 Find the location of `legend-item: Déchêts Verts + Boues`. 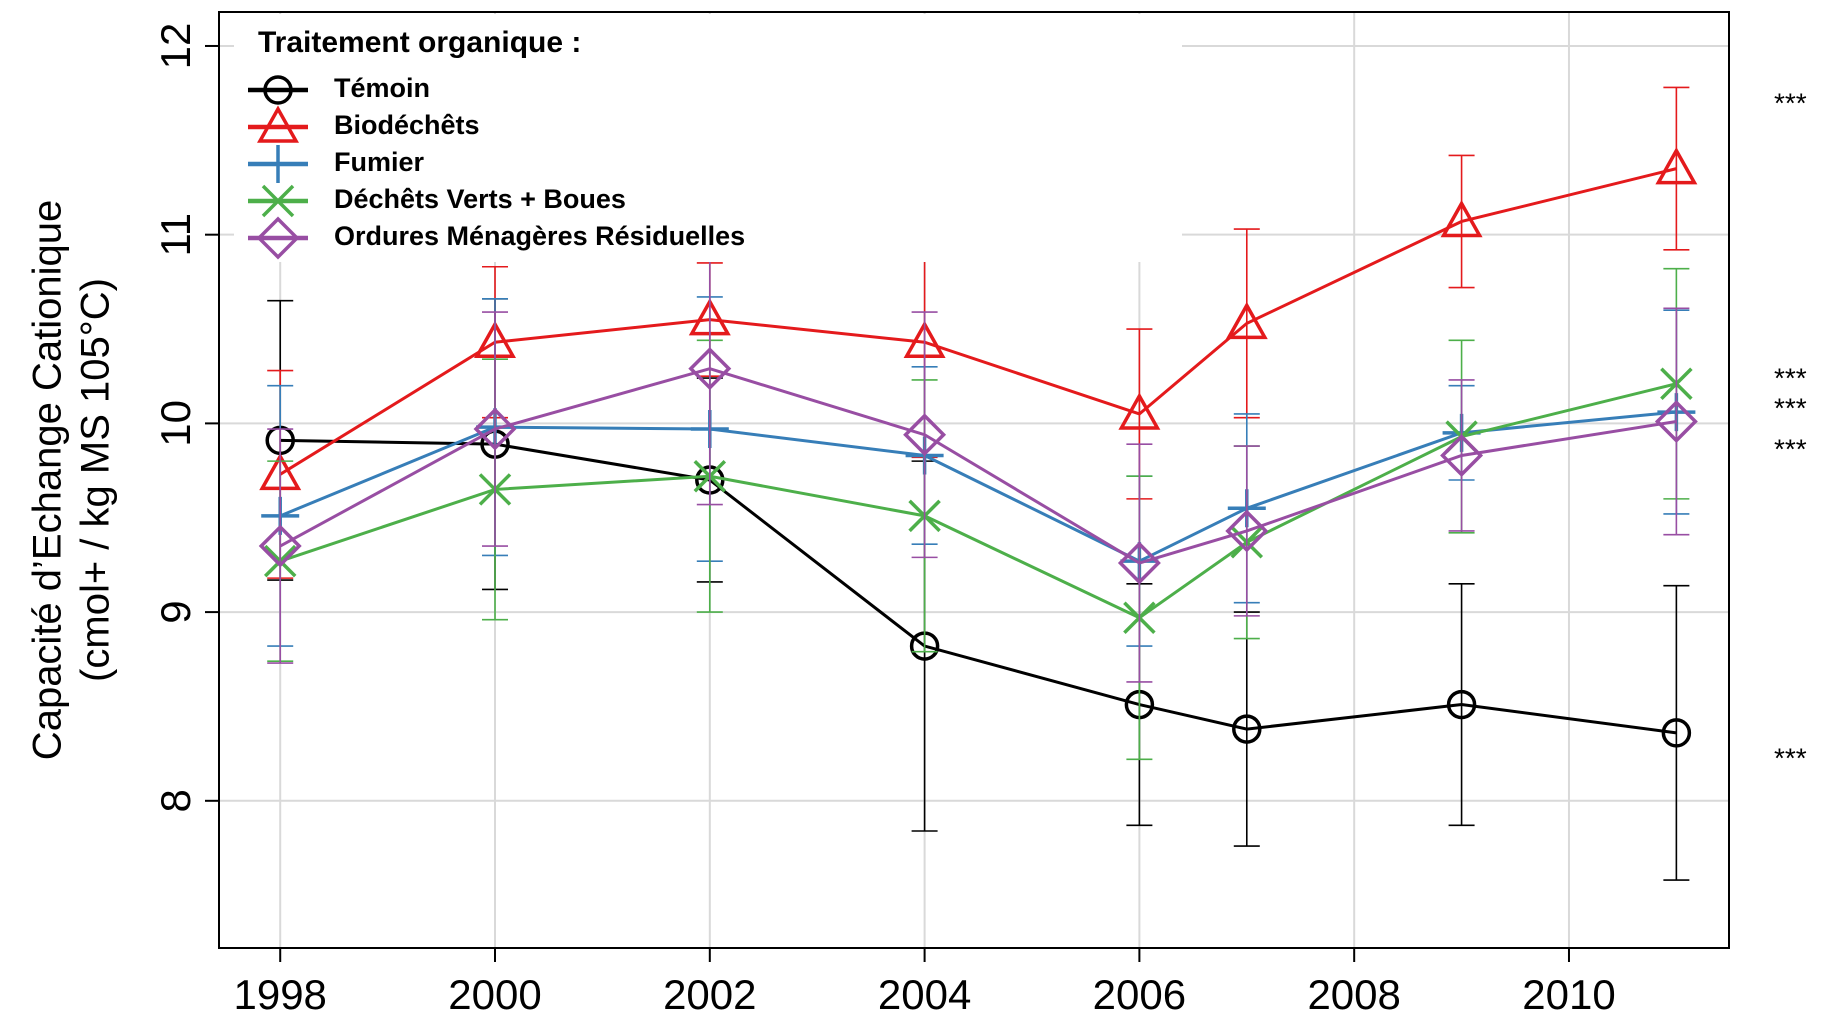

legend-item: Déchêts Verts + Boues is located at coordinates (437, 201).